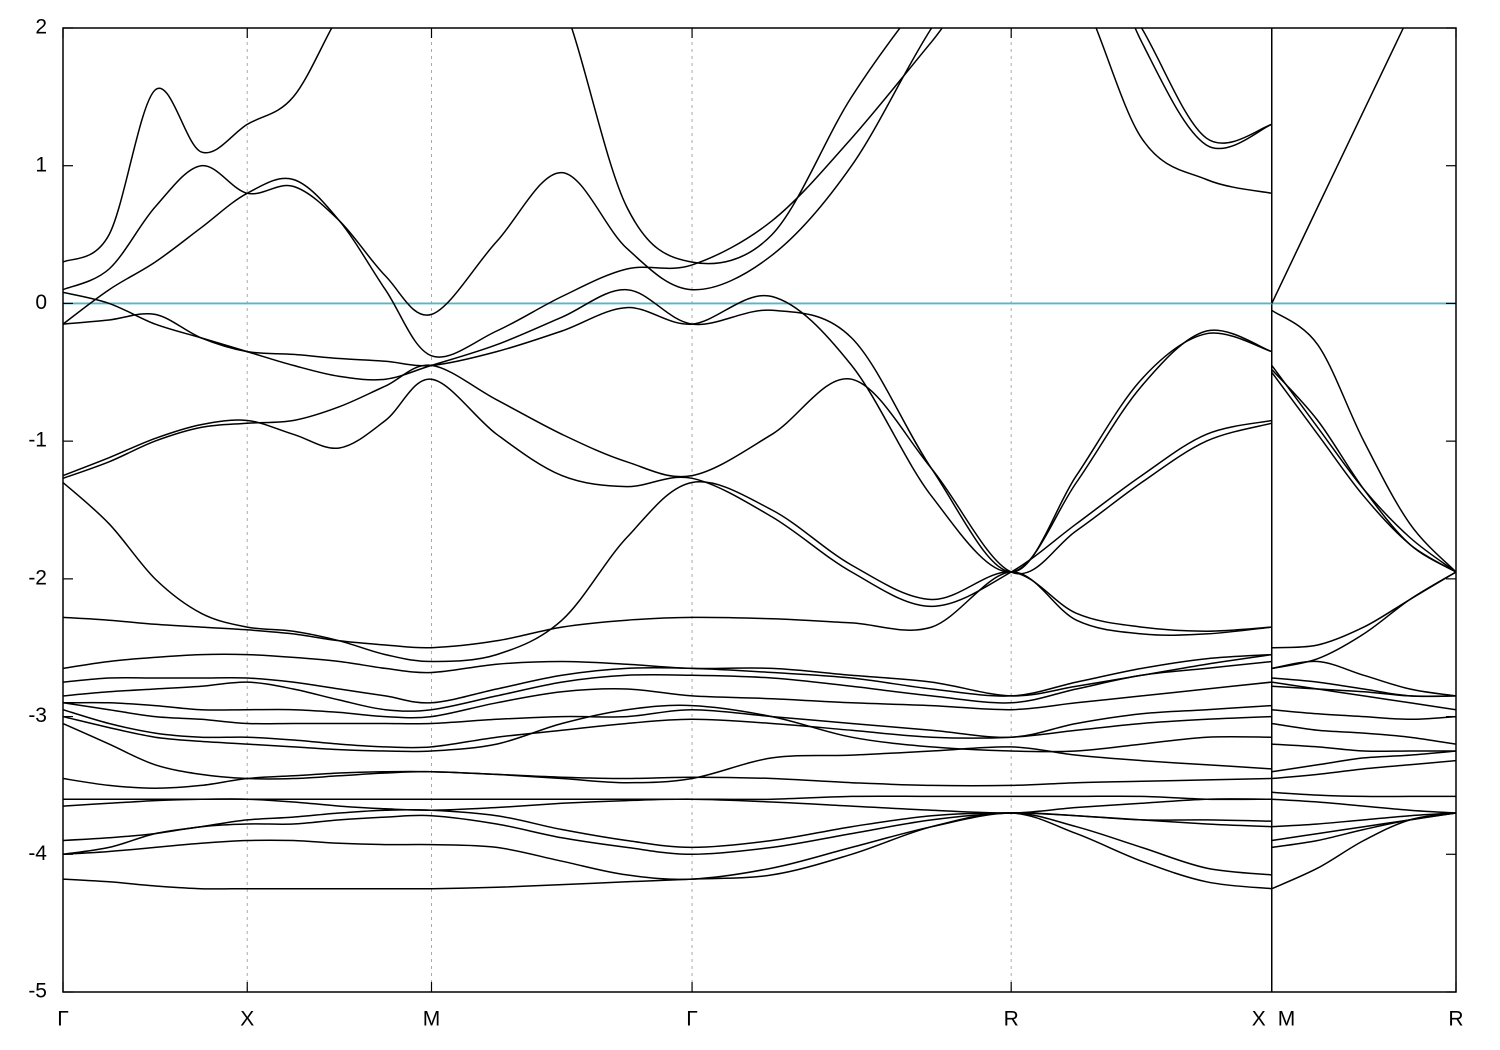 This screenshot has width=1500, height=1050. Describe the element at coordinates (37, 440) in the screenshot. I see `y-tick-label: -1` at that location.